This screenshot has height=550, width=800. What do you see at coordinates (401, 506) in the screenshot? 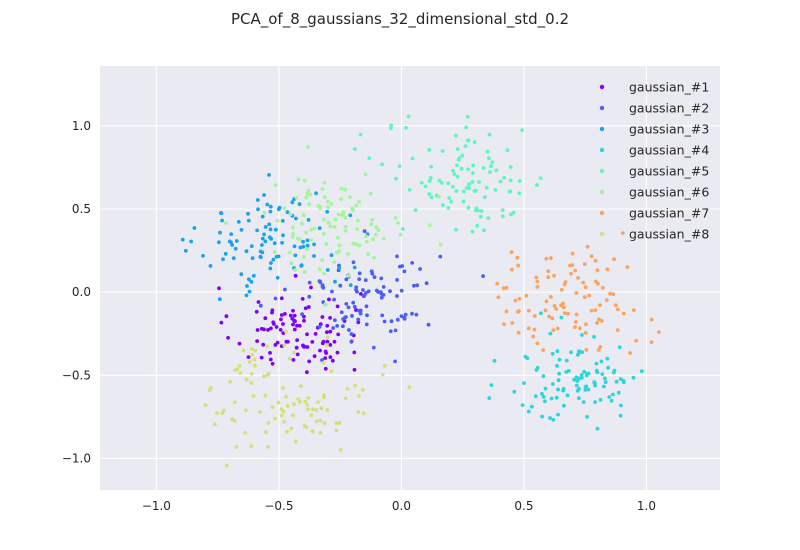
I see `x-tick-label: 0.0` at bounding box center [401, 506].